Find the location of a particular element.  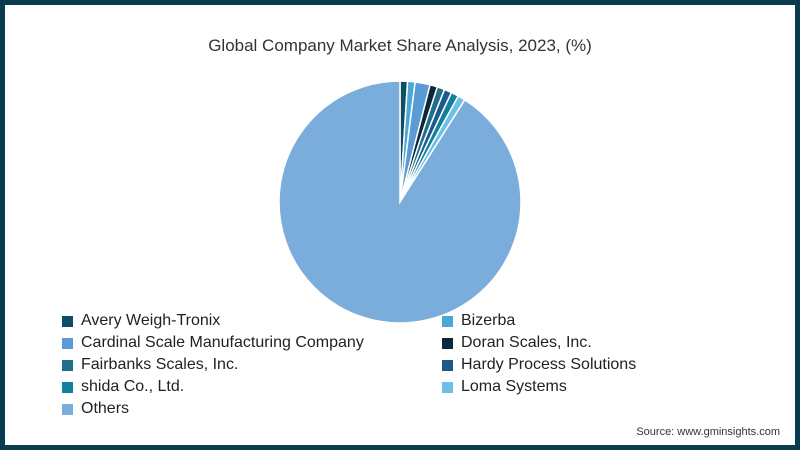

legend-item-others: Others is located at coordinates (95, 409).